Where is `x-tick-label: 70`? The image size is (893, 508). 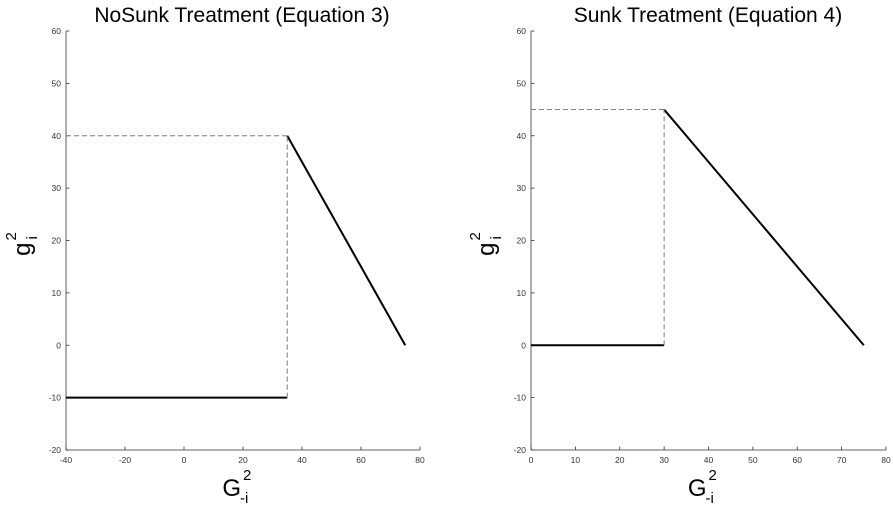 x-tick-label: 70 is located at coordinates (842, 460).